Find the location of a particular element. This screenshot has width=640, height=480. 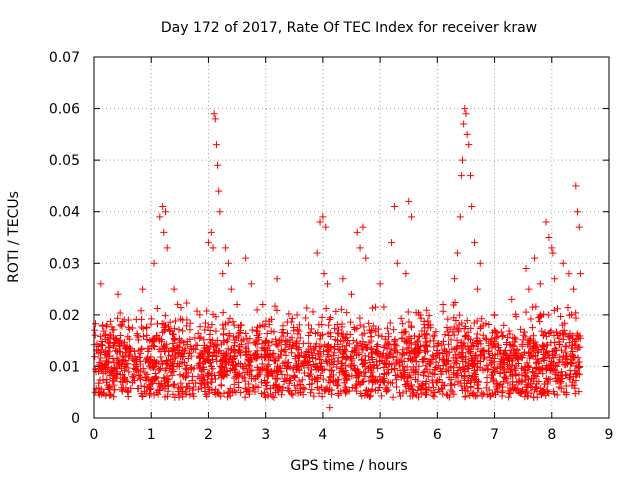

x-tick-label: 1 is located at coordinates (151, 435).